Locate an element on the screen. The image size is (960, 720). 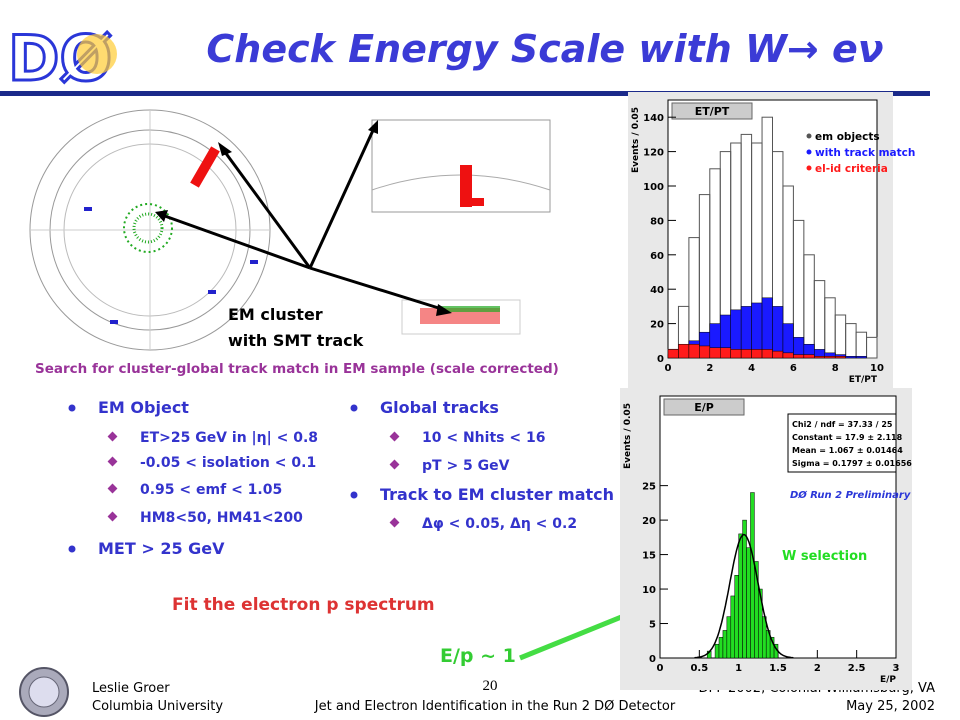
x-tick-label: 1 is located at coordinates (738, 668).